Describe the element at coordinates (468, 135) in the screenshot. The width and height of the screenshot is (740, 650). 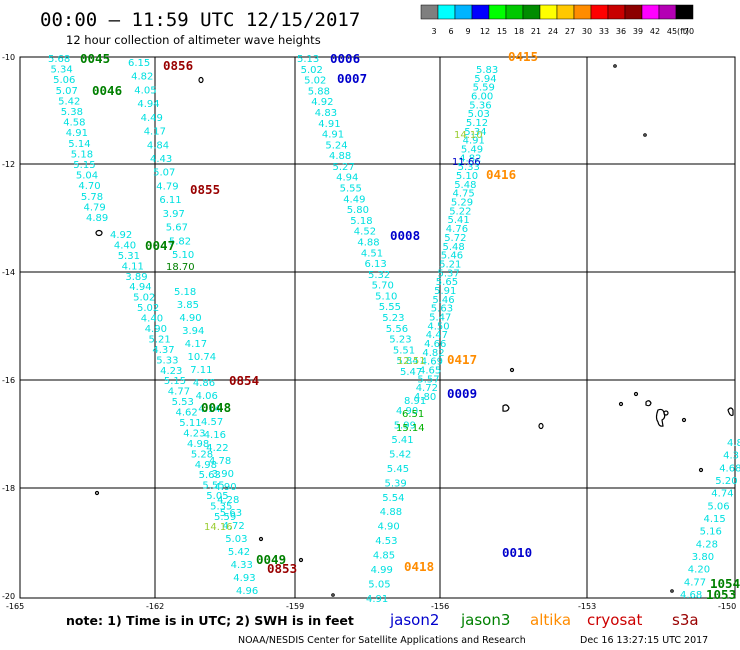
I see `wave-height-value: 14.10` at that location.